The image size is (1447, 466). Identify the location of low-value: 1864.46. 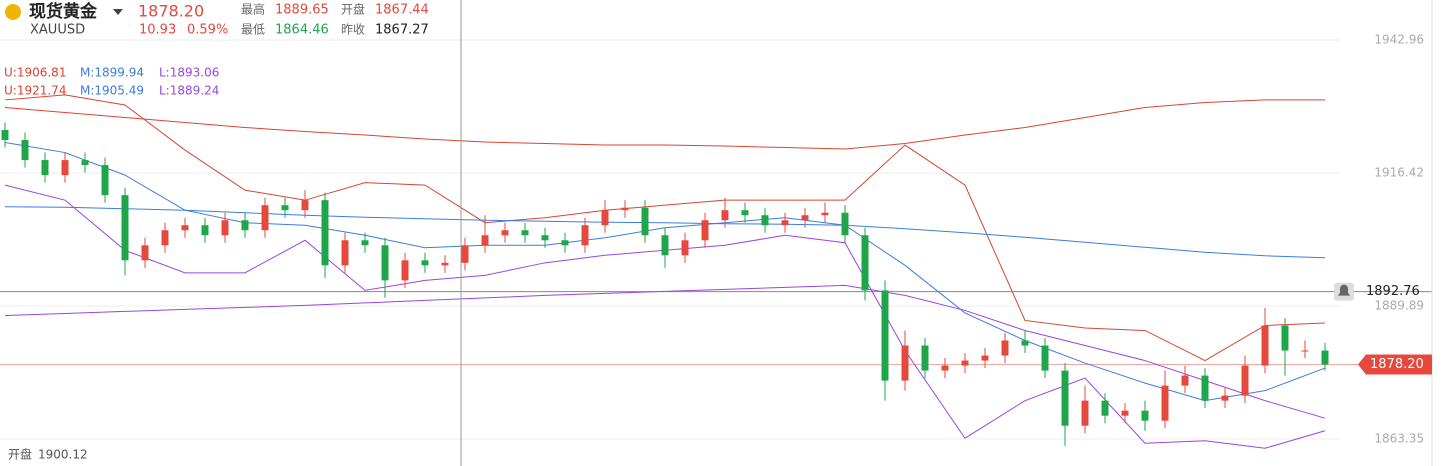
(302, 30).